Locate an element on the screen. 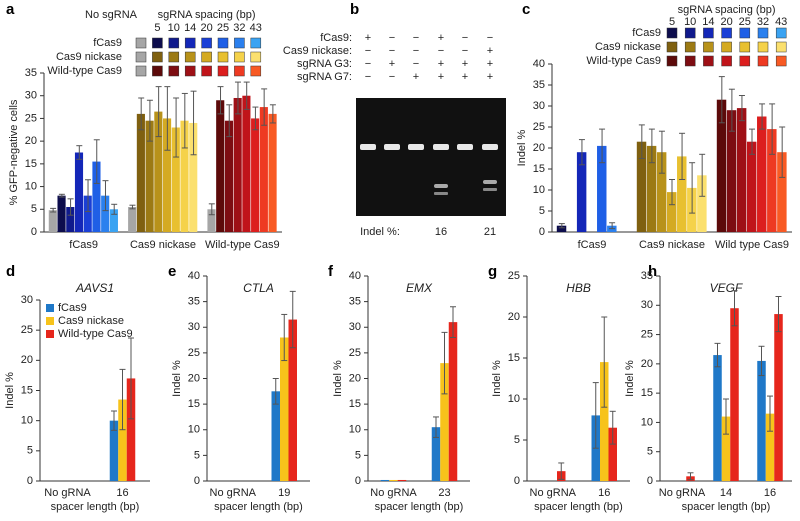  group-label: Cas9 nickase is located at coordinates (672, 245).